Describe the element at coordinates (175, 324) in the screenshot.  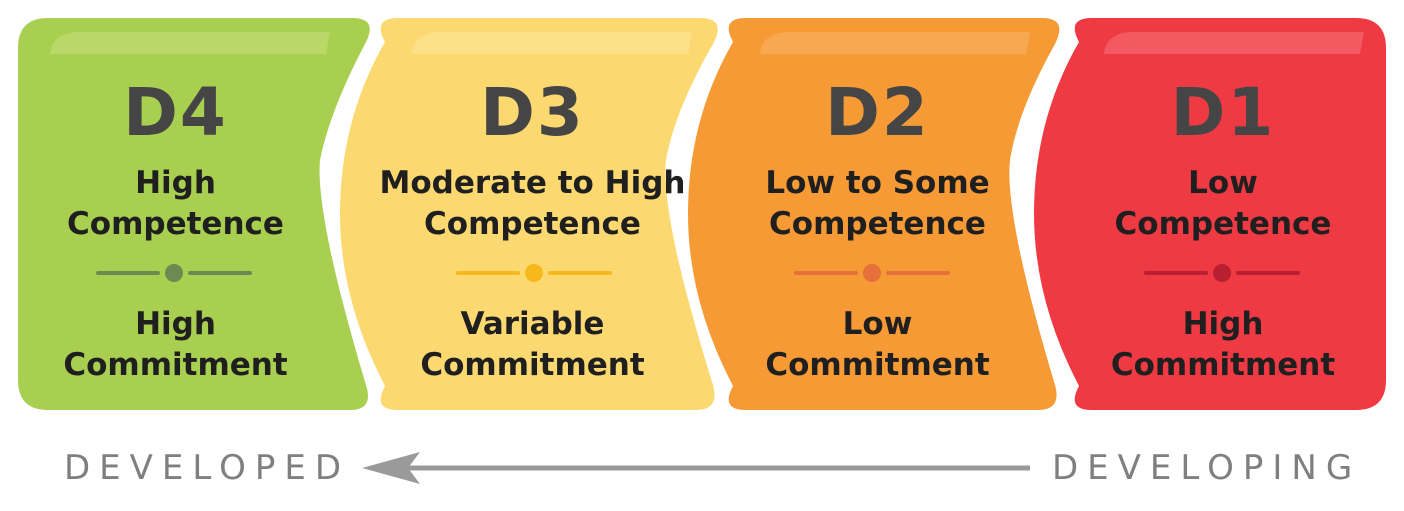
I see `stage-d4-commitment-line-1: High` at that location.